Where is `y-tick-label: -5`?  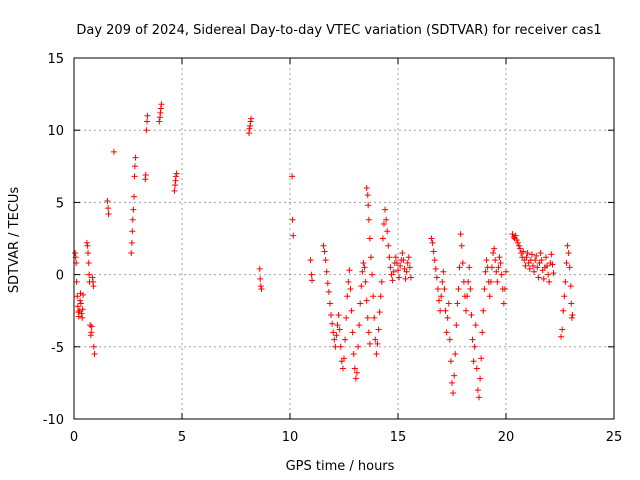 y-tick-label: -5 is located at coordinates (57, 348).